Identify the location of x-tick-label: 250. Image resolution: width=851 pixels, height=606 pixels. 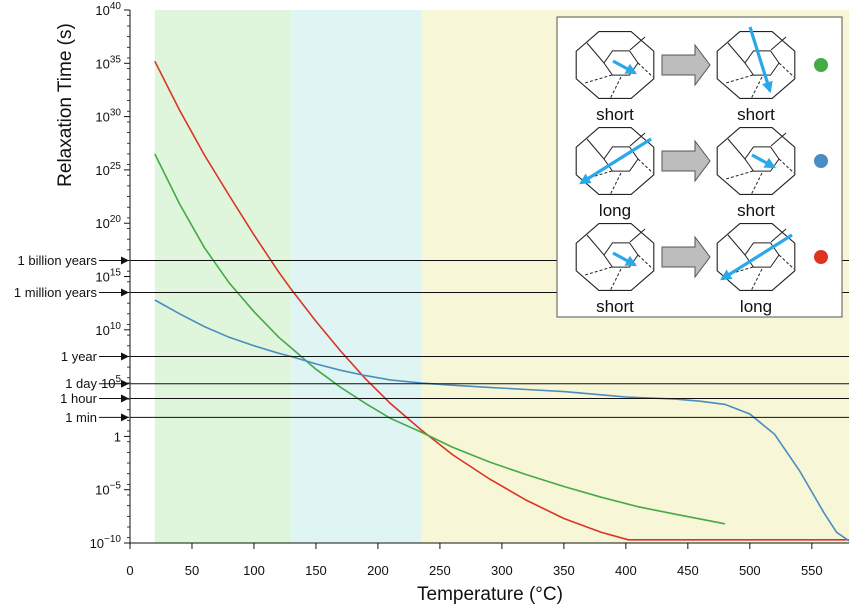
(440, 570).